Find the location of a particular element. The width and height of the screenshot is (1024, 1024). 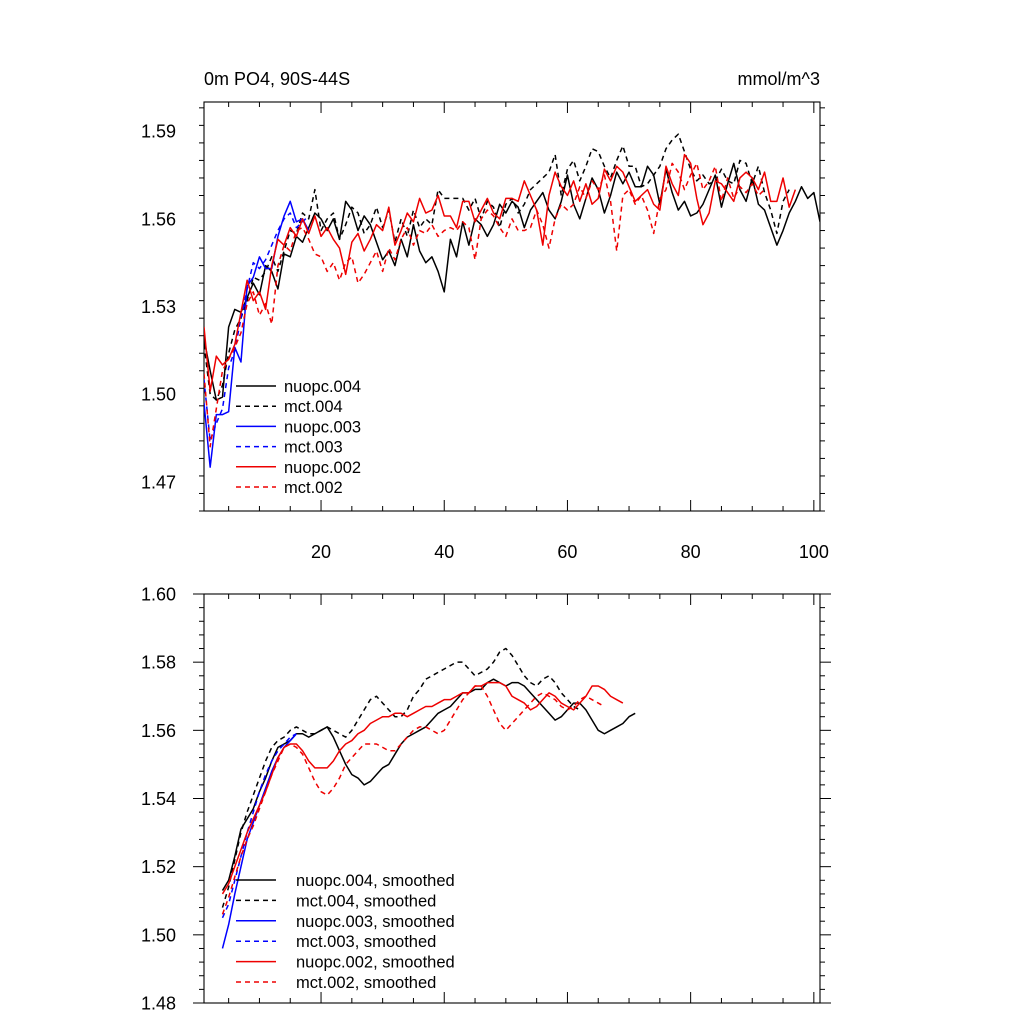

y-tick-label: 1.48 is located at coordinates (158, 1004).